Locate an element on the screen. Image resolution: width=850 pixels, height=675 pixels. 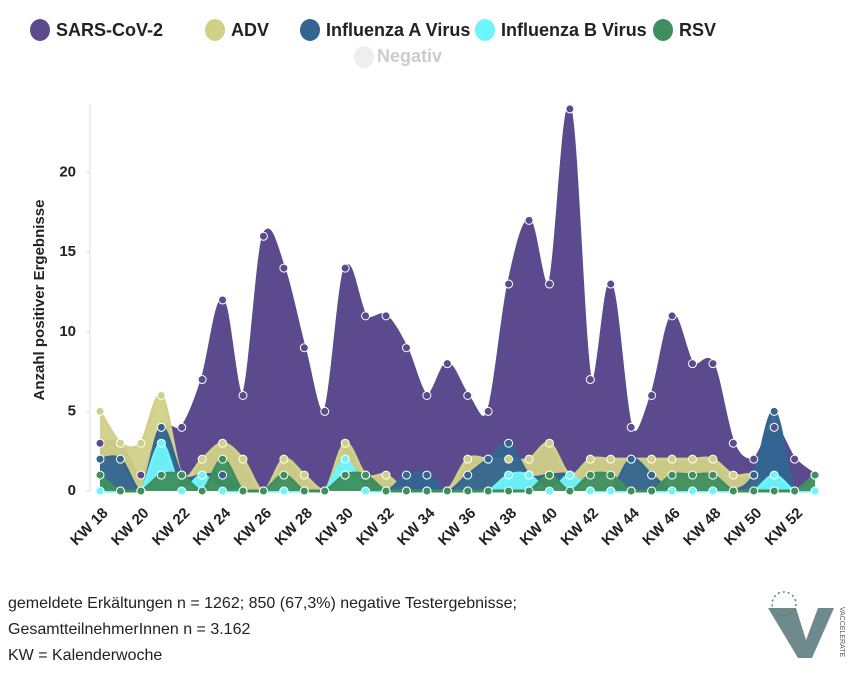
x-tick-label: KW 22 is located at coordinates (171, 527).